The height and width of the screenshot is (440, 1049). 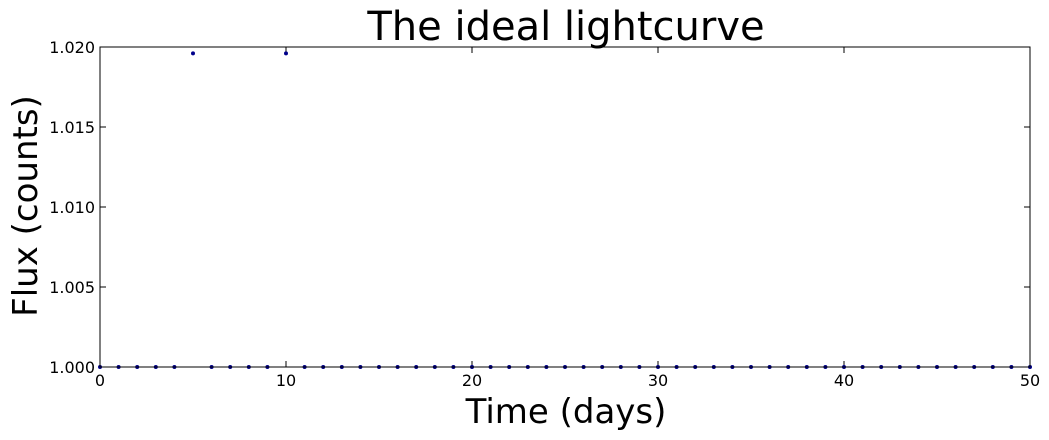 I want to click on chart-title: The ideal lightcurve, so click(x=565, y=27).